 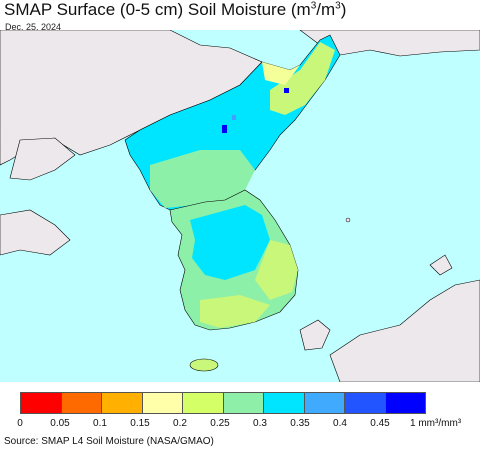 I want to click on nk-border-dry, so click(x=281, y=73).